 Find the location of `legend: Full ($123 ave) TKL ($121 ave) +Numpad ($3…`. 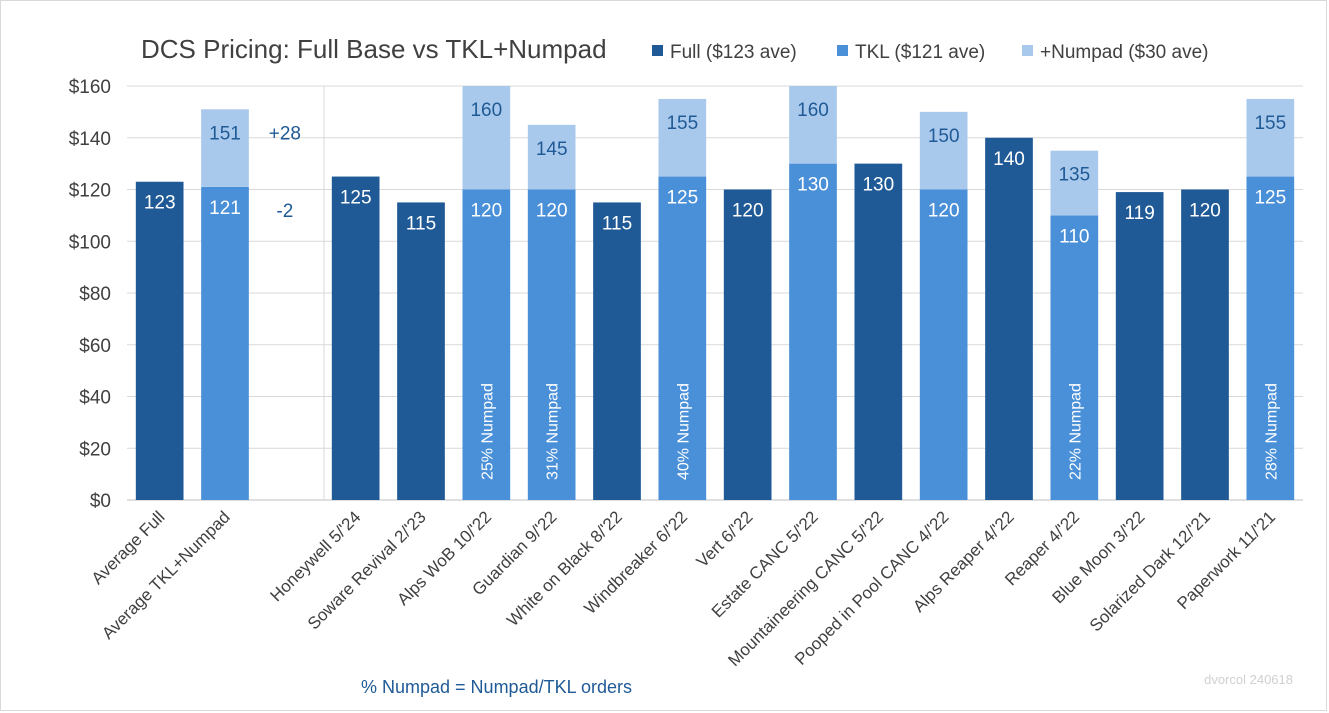

legend: Full ($123 ave) TKL ($121 ave) +Numpad ($3… is located at coordinates (930, 52).